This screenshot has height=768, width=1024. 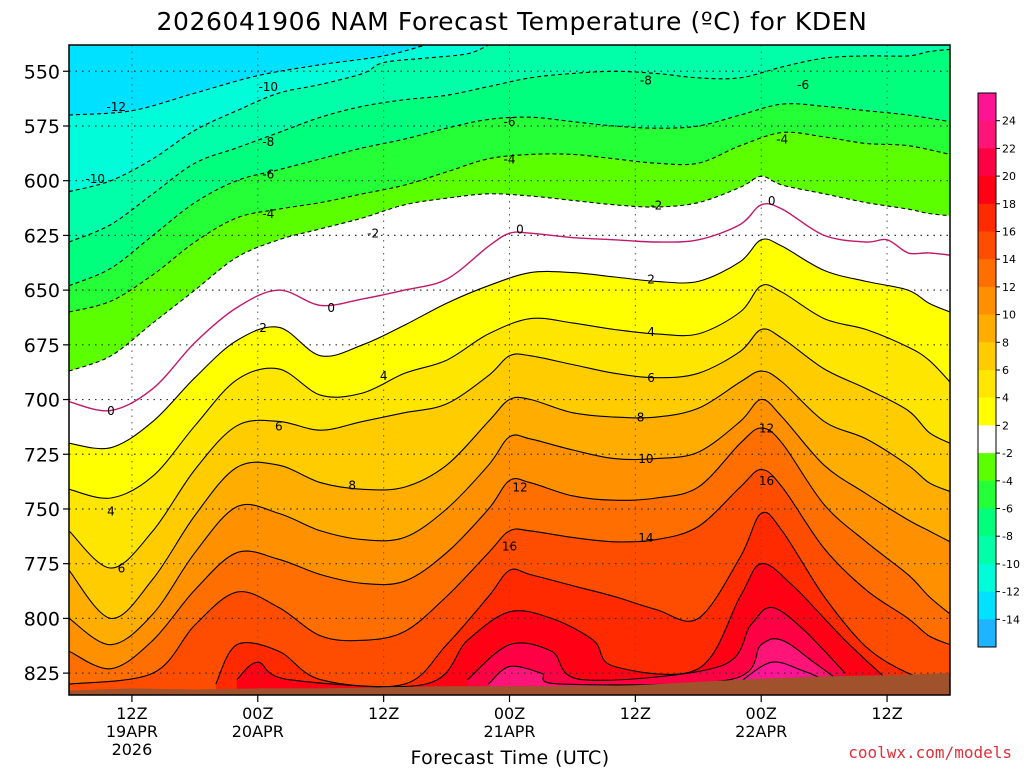 What do you see at coordinates (46, 373) in the screenshot?
I see `y-axis: 550 575 600 625 650 675 700 725 750 775 800 825` at bounding box center [46, 373].